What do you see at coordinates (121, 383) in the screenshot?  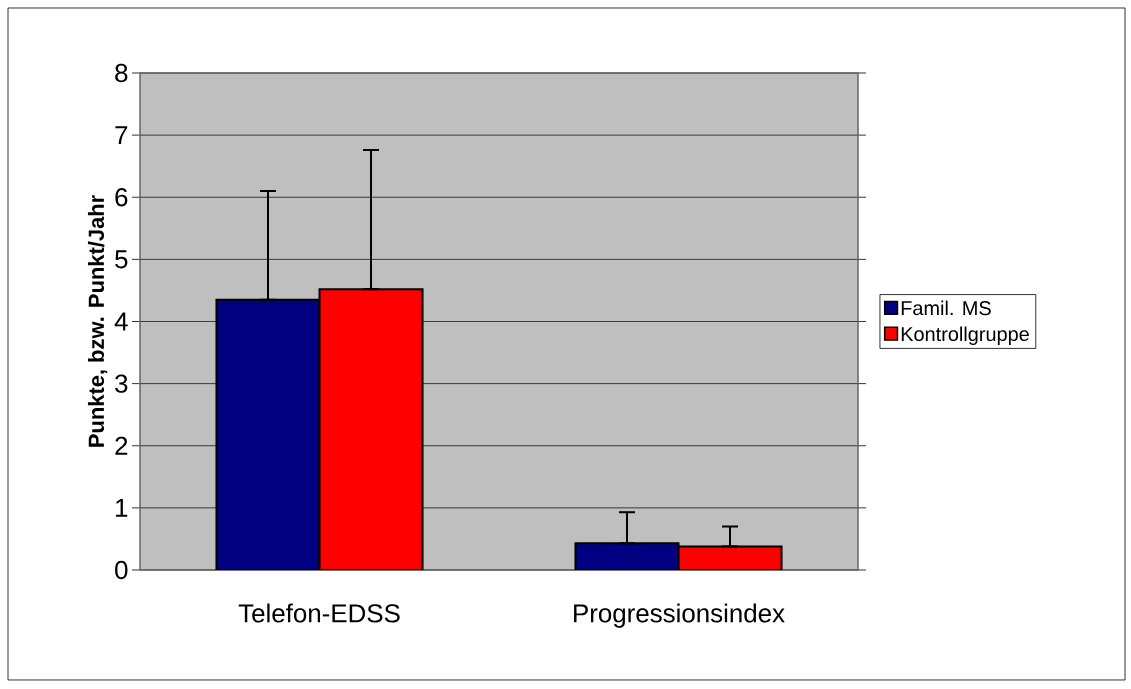 I see `y-tick-label: 3` at bounding box center [121, 383].